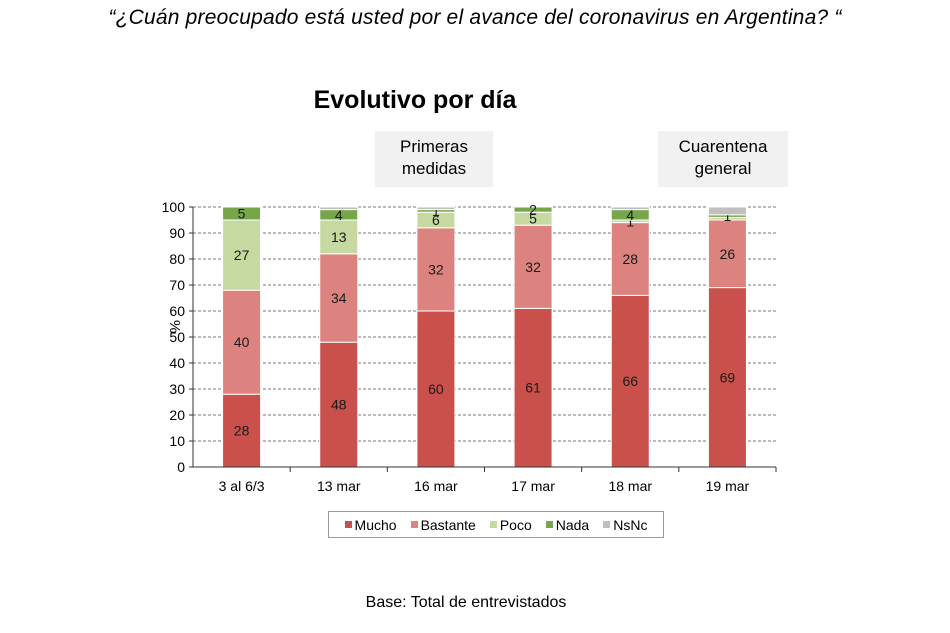  Describe the element at coordinates (177, 415) in the screenshot. I see `y-tick-label: 20` at that location.